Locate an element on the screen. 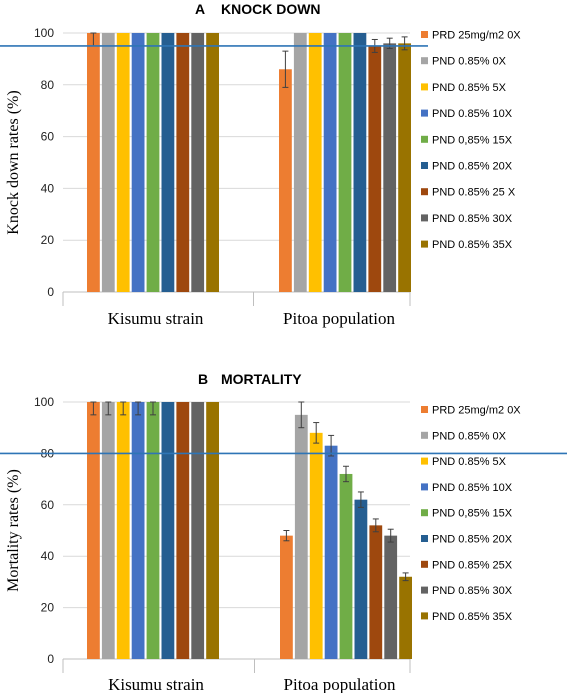 The image size is (567, 693). legend-label: PND 0.85% 25 X is located at coordinates (474, 193).